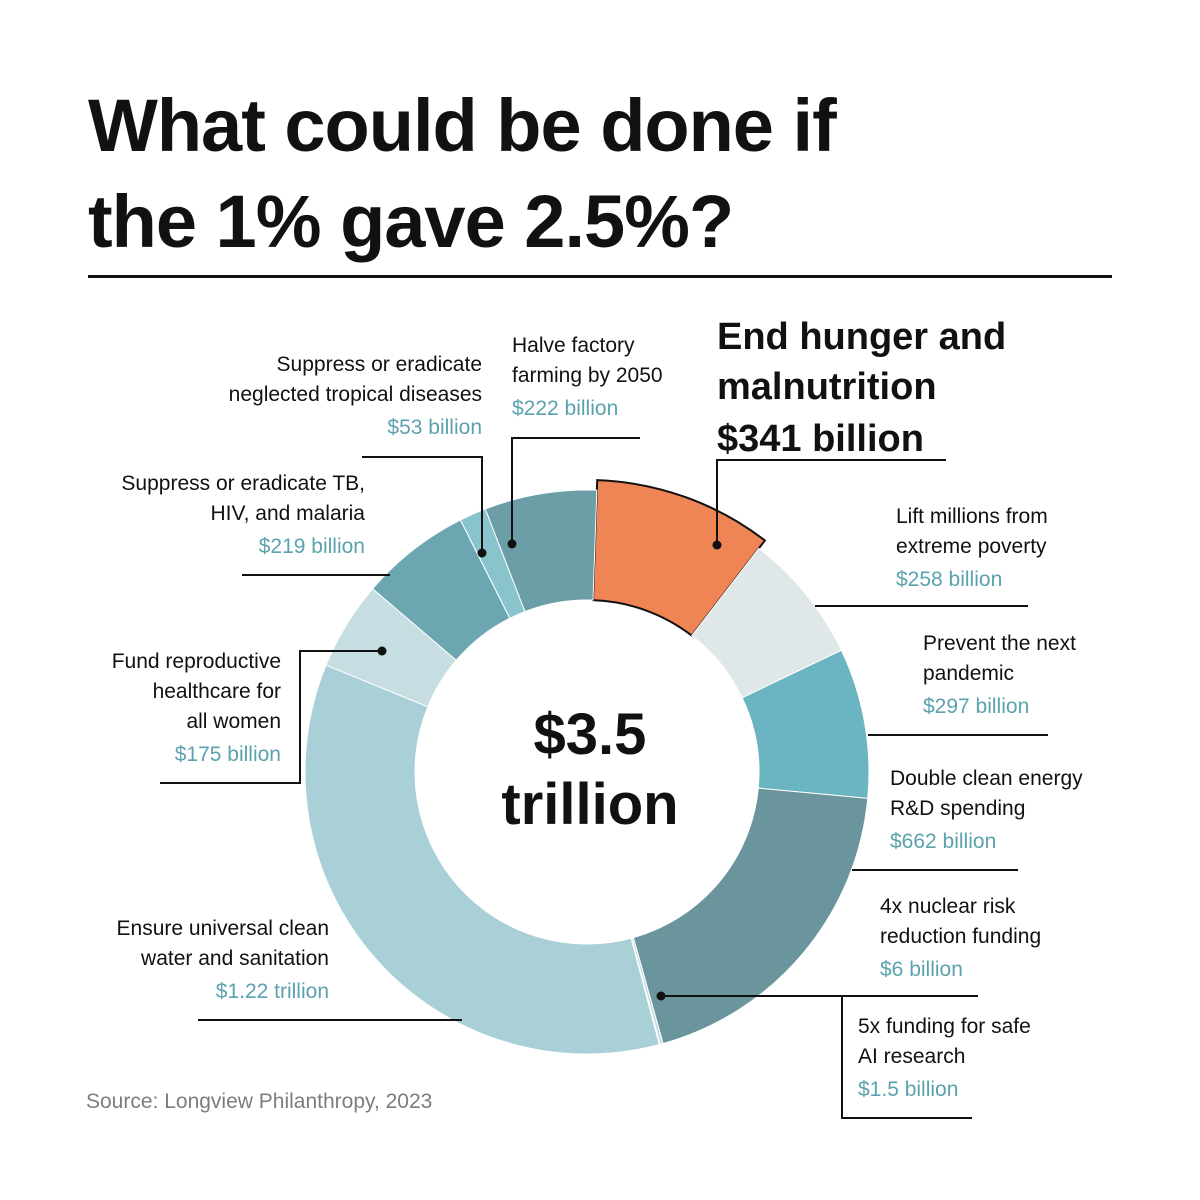  I want to click on title-line-1: What could be done if, so click(462, 125).